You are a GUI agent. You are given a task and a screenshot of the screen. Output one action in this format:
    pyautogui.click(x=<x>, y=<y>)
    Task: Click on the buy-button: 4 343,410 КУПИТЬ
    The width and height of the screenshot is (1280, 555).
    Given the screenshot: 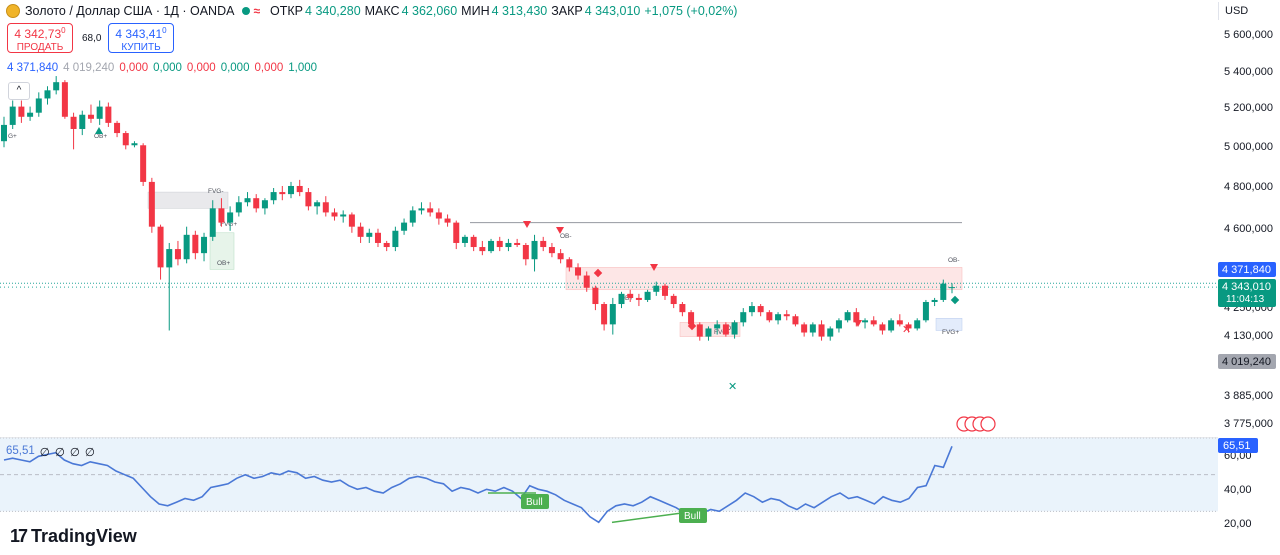 What is the action you would take?
    pyautogui.click(x=141, y=38)
    